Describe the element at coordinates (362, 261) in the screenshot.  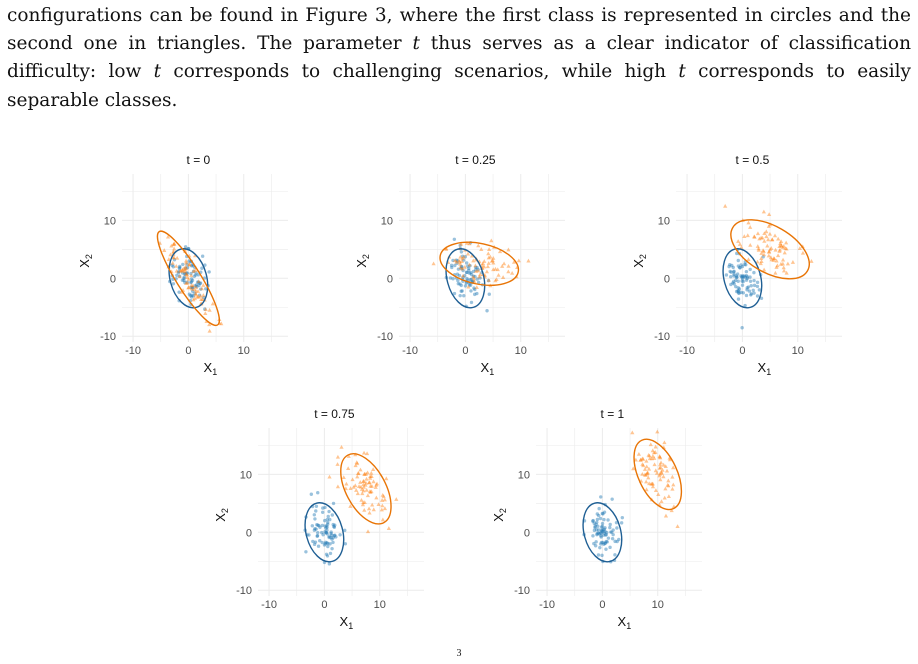
I see `y-axis-label: X2` at that location.